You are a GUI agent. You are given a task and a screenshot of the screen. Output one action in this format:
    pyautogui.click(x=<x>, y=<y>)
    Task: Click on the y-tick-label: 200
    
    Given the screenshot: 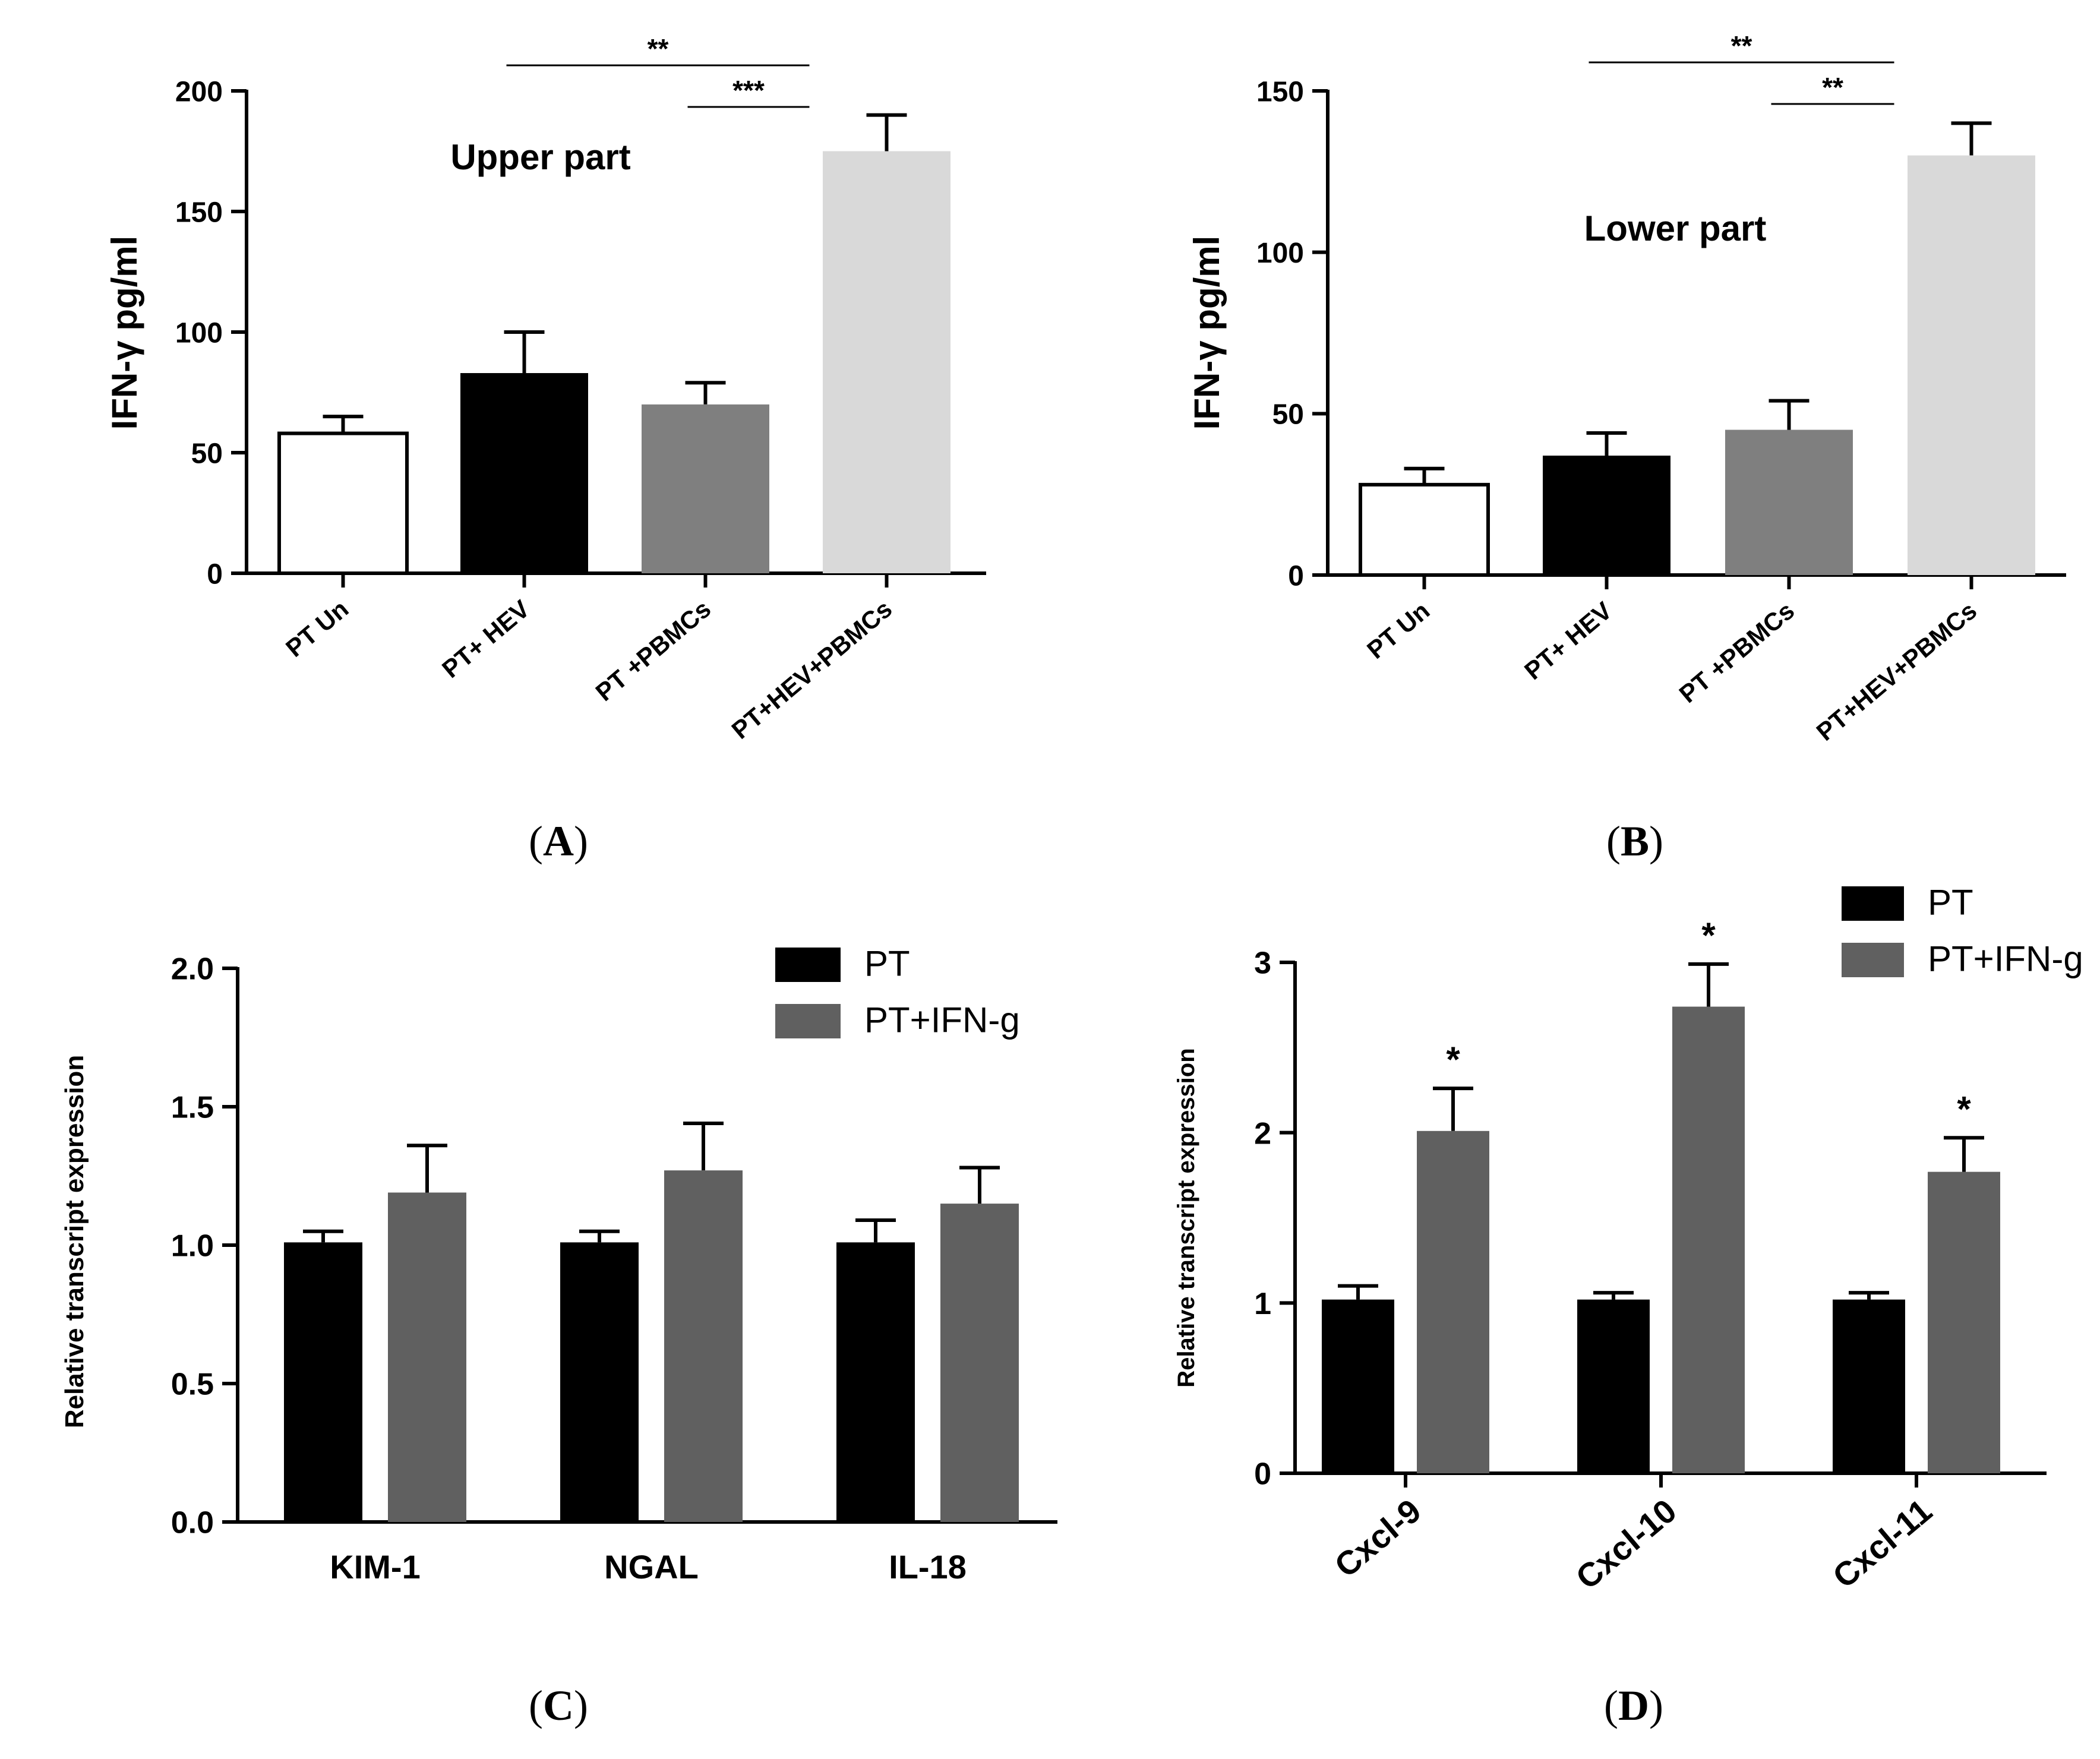 What is the action you would take?
    pyautogui.click(x=199, y=92)
    